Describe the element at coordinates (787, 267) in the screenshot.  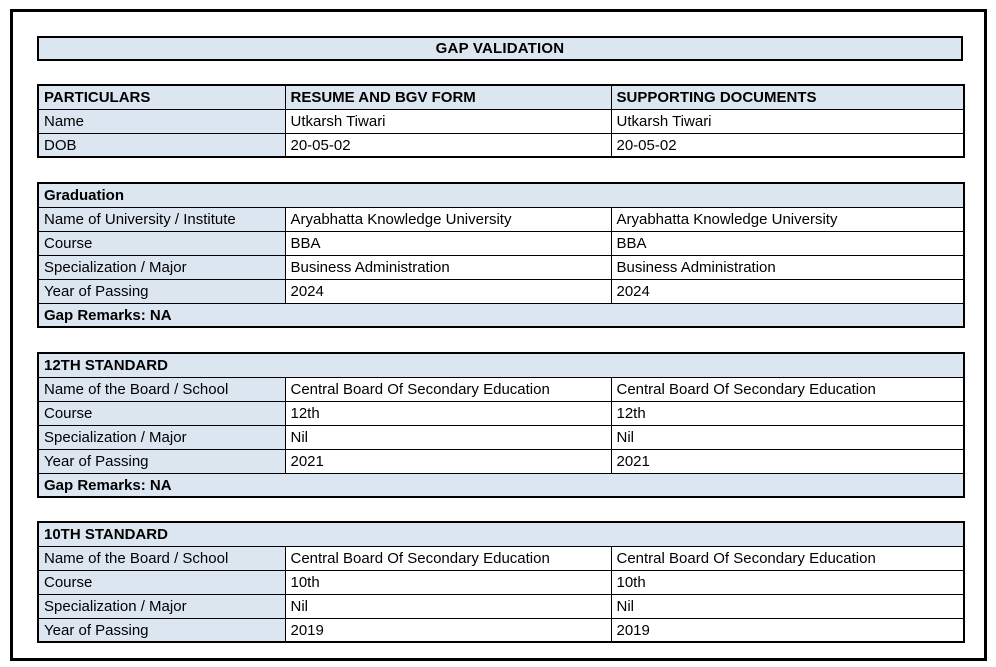
I see `supporting-value: Business Administration` at that location.